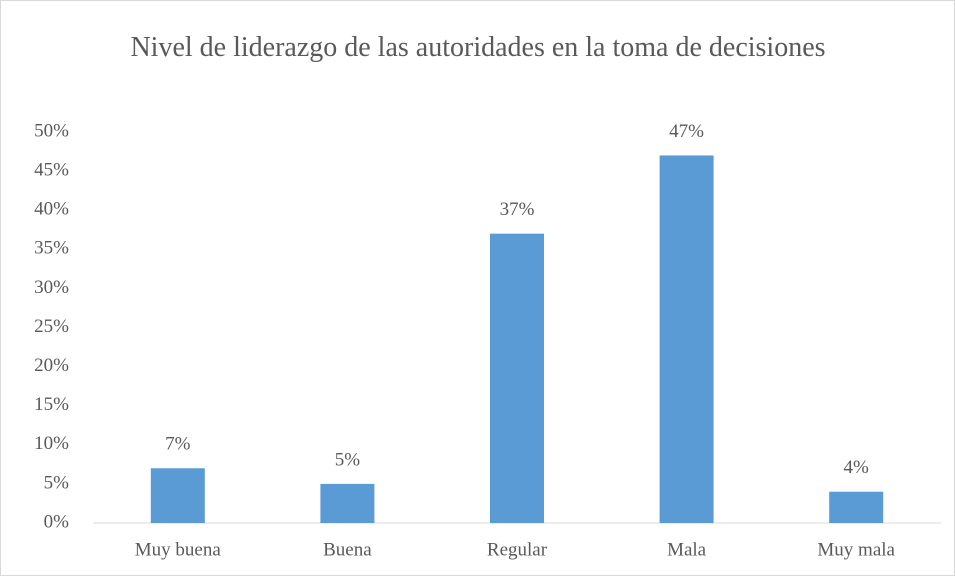 Image resolution: width=955 pixels, height=576 pixels. Describe the element at coordinates (348, 459) in the screenshot. I see `data-label: 5%` at that location.